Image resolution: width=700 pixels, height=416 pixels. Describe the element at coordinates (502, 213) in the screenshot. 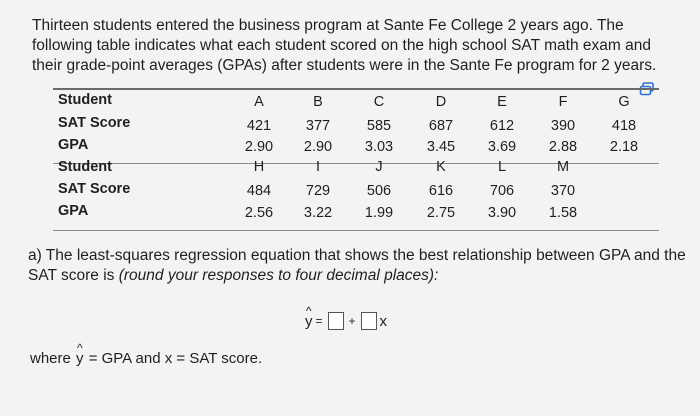

I see `cell-gpa-2-4: 3.90` at that location.